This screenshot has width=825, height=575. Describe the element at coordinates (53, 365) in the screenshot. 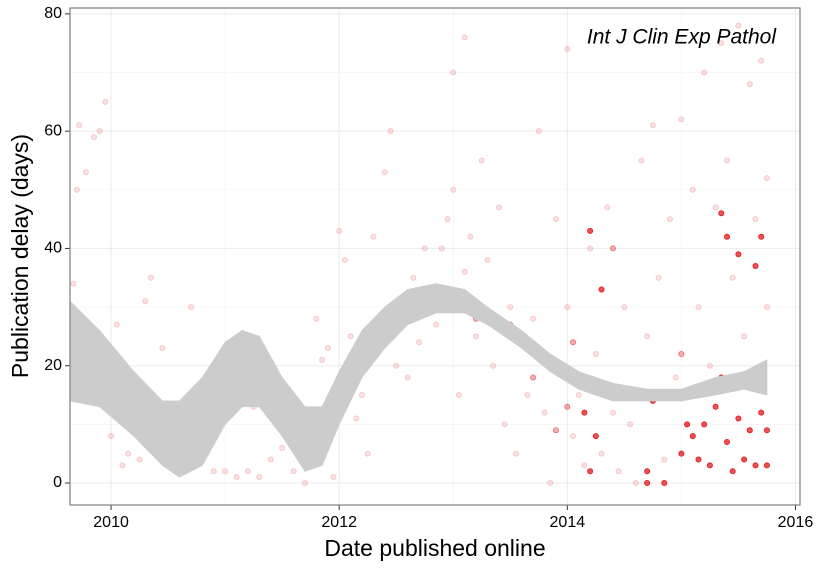

I see `y-tick-label: 20` at that location.